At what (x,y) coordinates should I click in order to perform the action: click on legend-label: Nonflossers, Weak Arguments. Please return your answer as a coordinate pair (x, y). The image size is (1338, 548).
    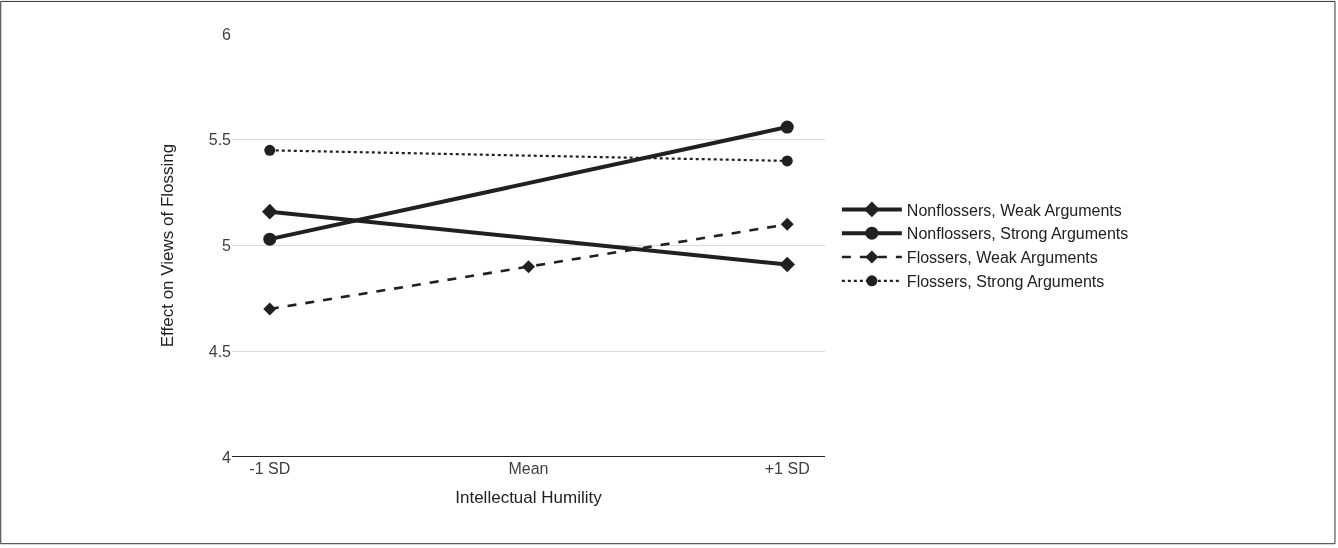
    Looking at the image, I should click on (1014, 210).